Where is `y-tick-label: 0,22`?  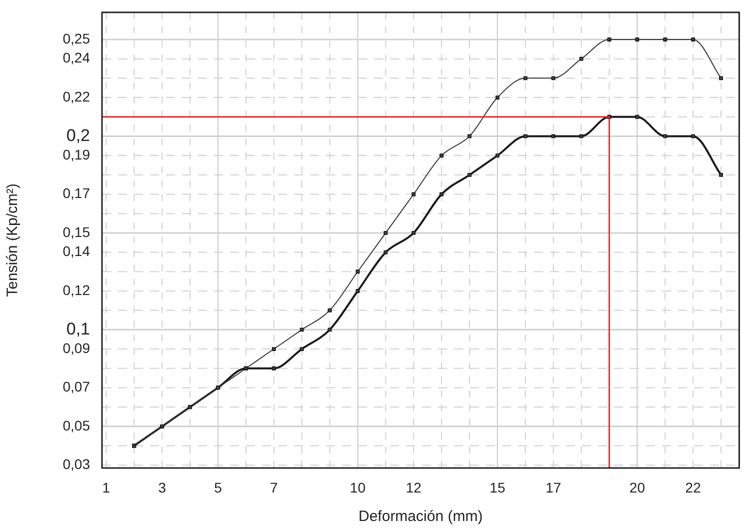
y-tick-label: 0,22 is located at coordinates (76, 96).